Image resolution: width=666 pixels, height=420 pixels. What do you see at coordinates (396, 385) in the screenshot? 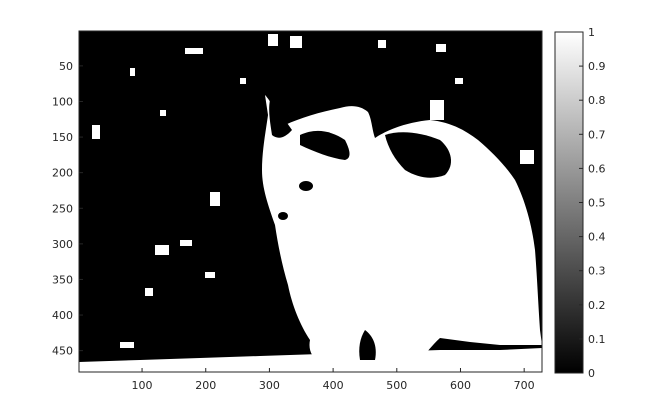
I see `x-tick-label: 500` at bounding box center [396, 385].